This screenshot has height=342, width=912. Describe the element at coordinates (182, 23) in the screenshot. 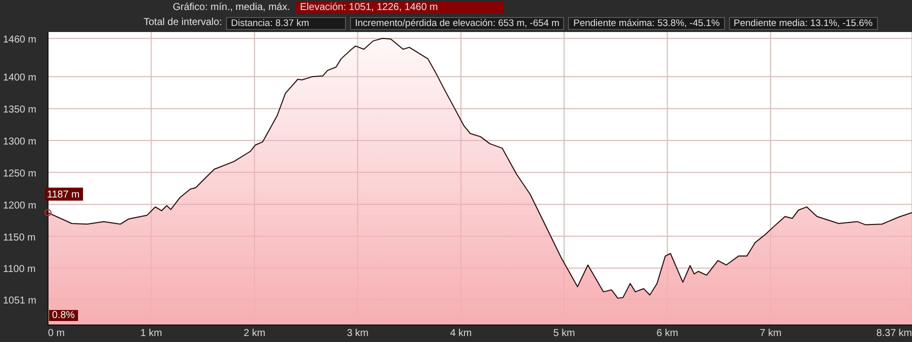

I see `text: Total de intervalo:` at that location.